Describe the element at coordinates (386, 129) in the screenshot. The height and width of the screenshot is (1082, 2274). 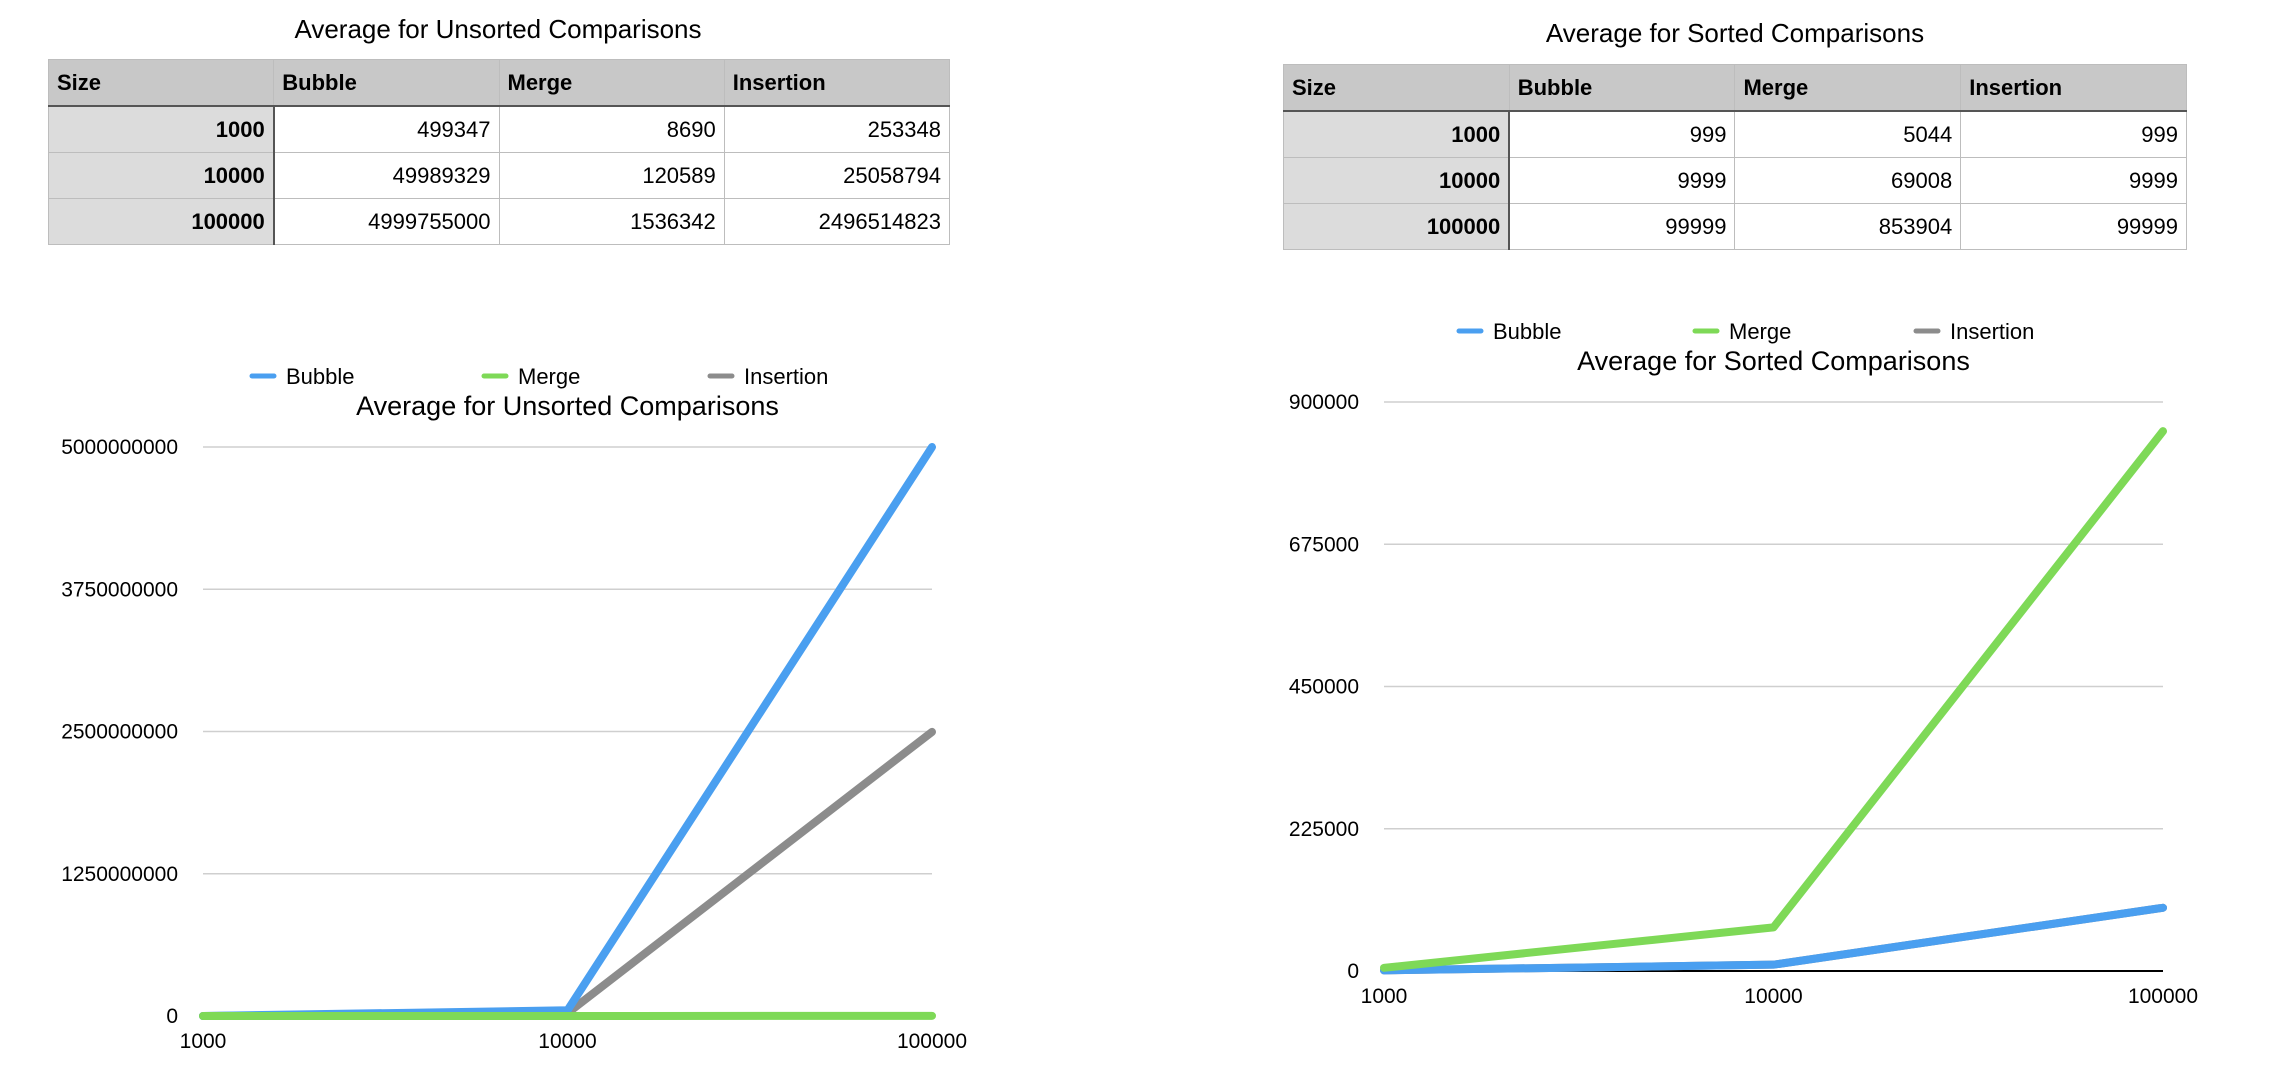
I see `table-cell: 499347` at that location.